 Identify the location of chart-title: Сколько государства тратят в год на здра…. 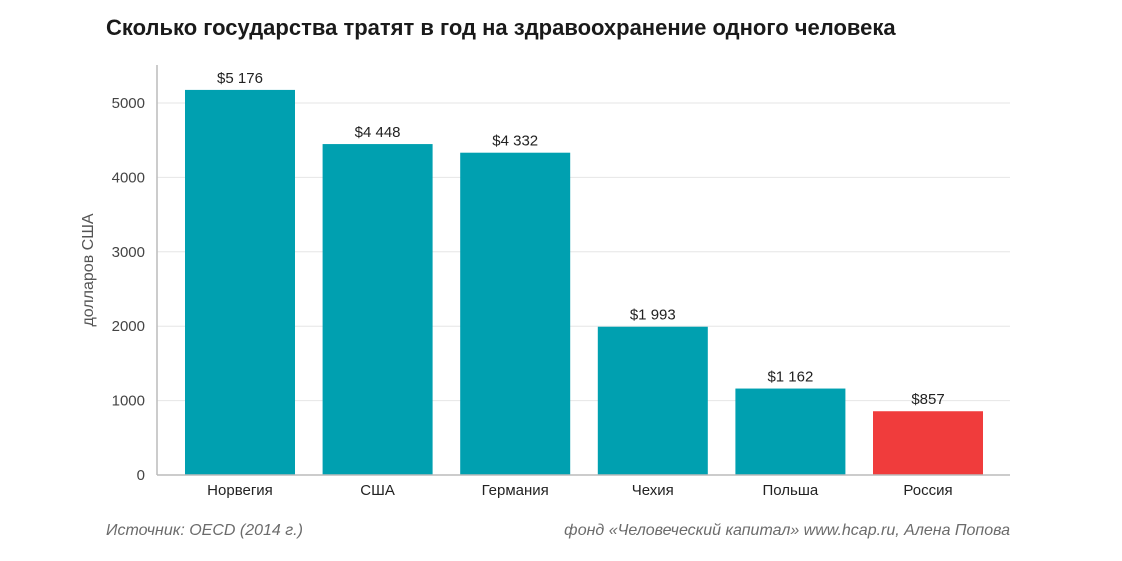
(501, 27).